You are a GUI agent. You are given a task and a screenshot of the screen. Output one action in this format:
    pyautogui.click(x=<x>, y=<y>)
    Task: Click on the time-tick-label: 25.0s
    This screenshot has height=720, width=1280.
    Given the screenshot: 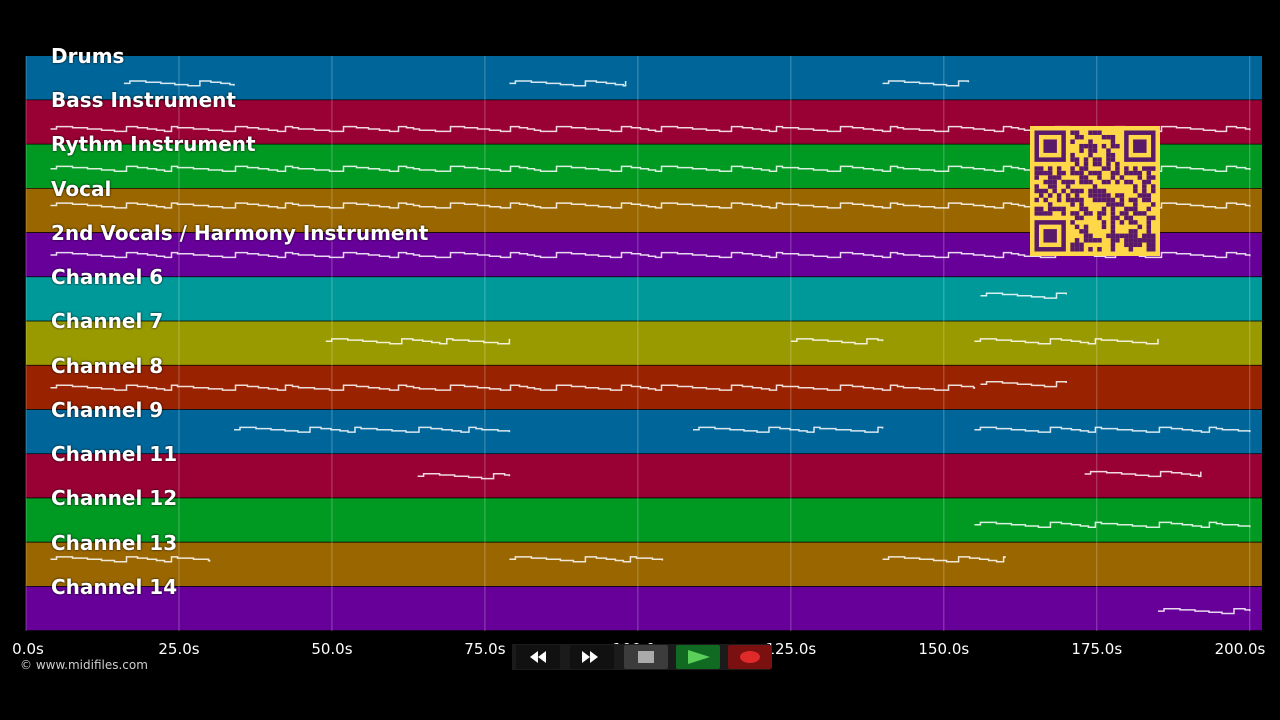 What is the action you would take?
    pyautogui.click(x=179, y=649)
    